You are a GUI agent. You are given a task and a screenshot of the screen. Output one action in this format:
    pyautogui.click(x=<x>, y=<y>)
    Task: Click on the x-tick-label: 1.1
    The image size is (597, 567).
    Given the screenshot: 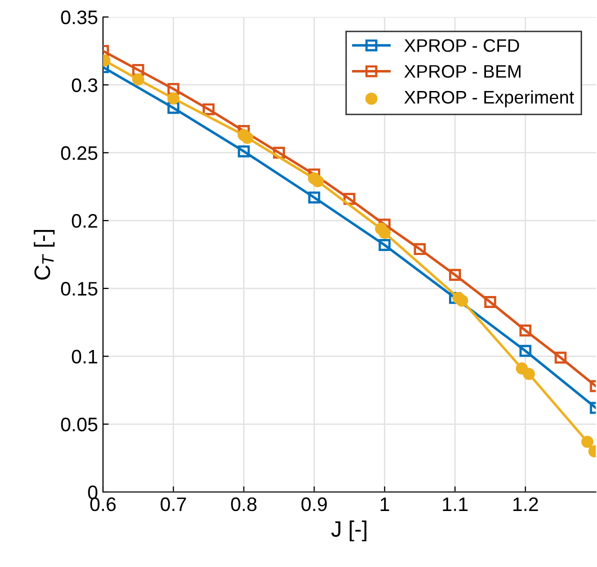 What is the action you would take?
    pyautogui.click(x=455, y=504)
    